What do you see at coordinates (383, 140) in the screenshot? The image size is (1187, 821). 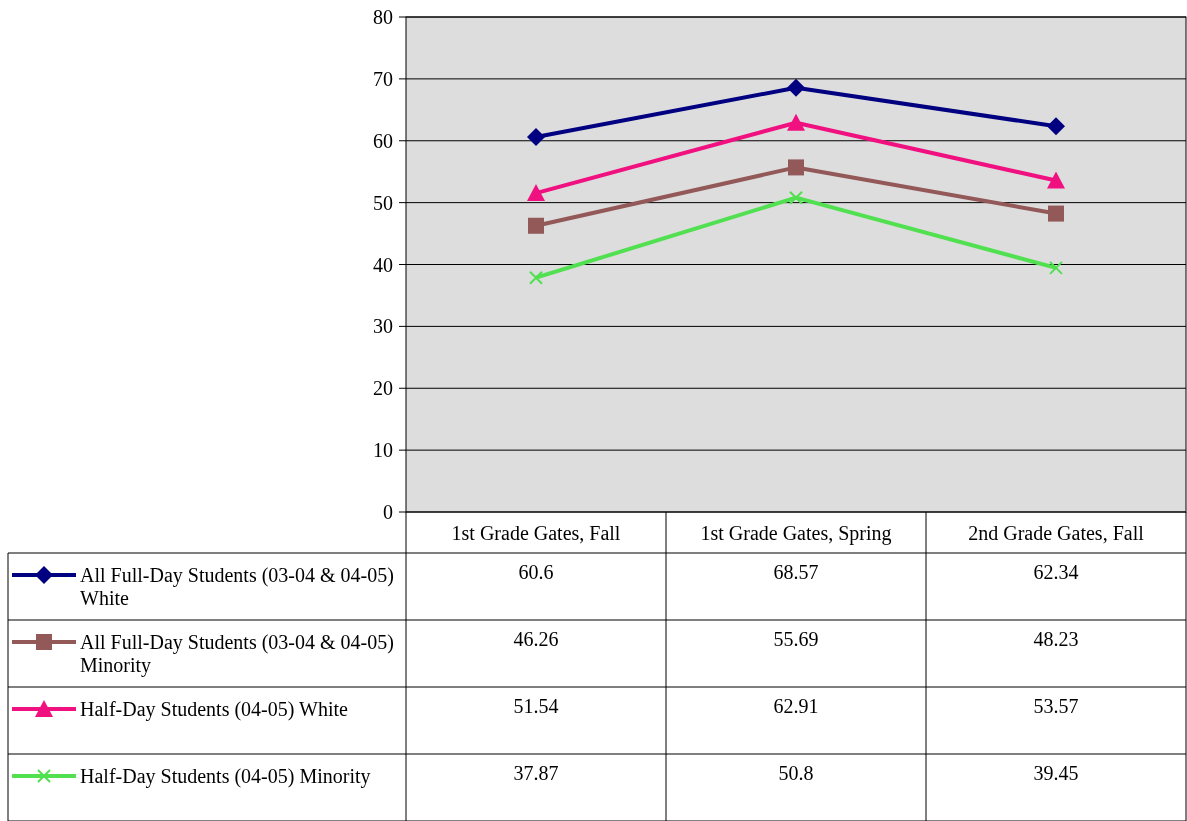 I see `y-tick-label: 60` at bounding box center [383, 140].